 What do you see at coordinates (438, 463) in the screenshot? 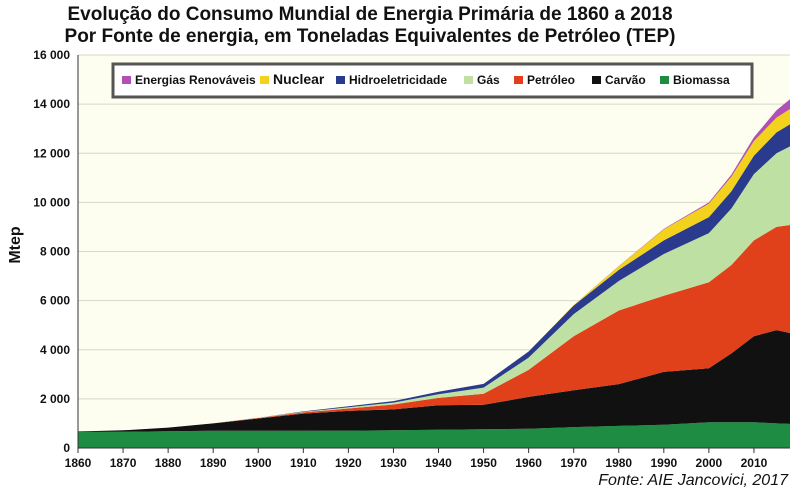
I see `x-tick-label: 1940` at bounding box center [438, 463].